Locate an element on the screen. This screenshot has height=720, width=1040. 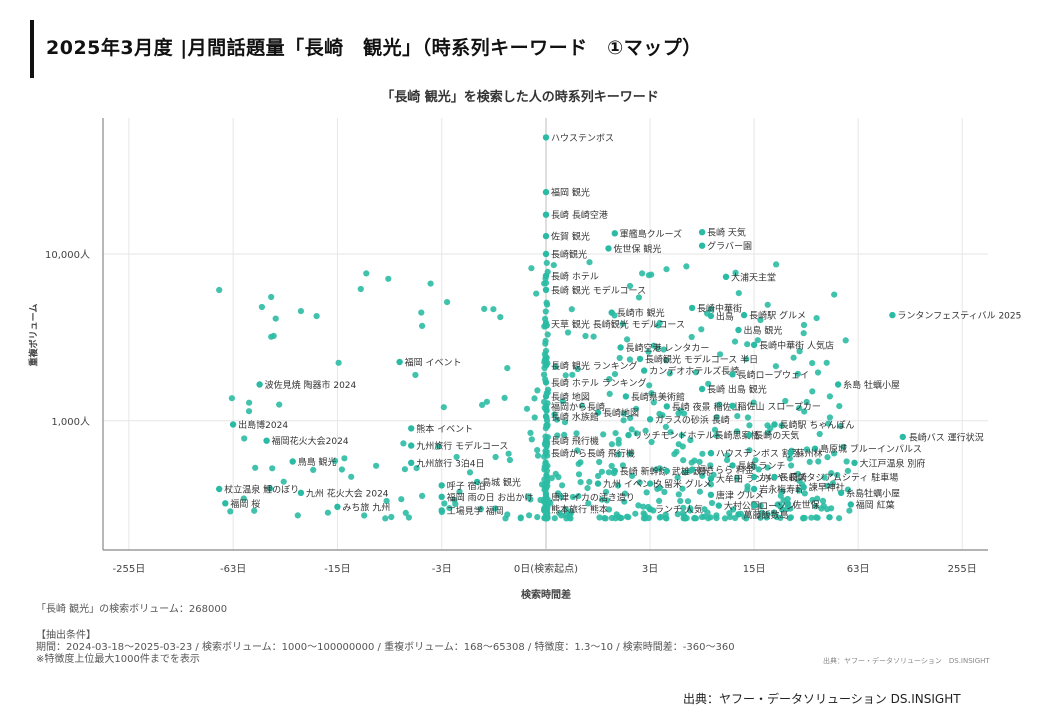
point-label: 出島 is located at coordinates (725, 316).